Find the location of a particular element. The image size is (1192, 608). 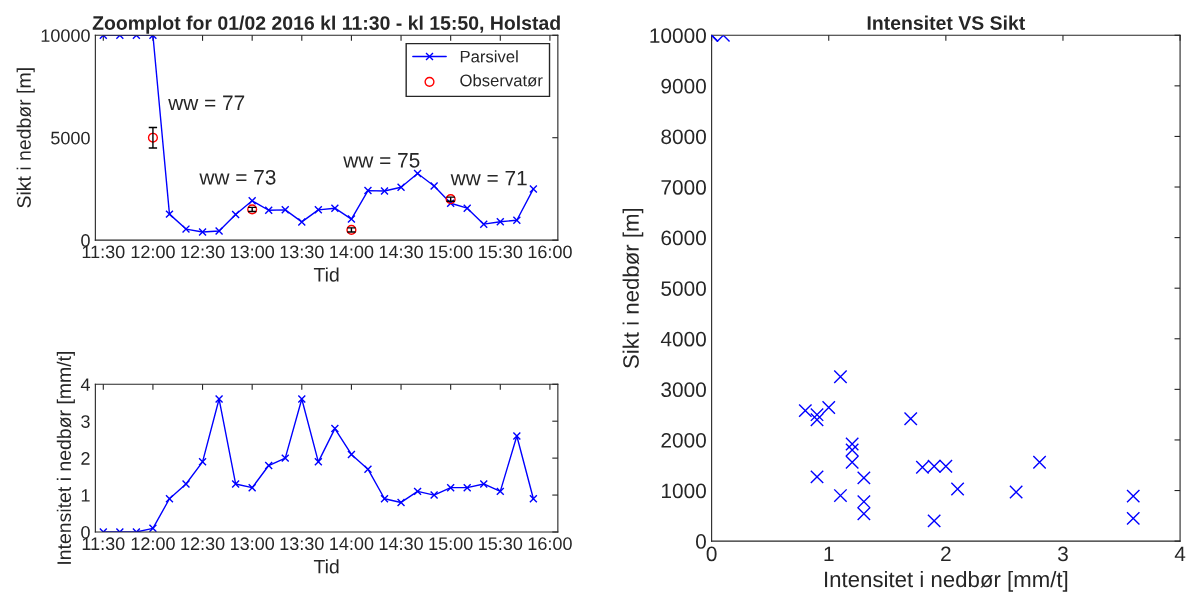

y-tick-label: 1 is located at coordinates (85, 495).